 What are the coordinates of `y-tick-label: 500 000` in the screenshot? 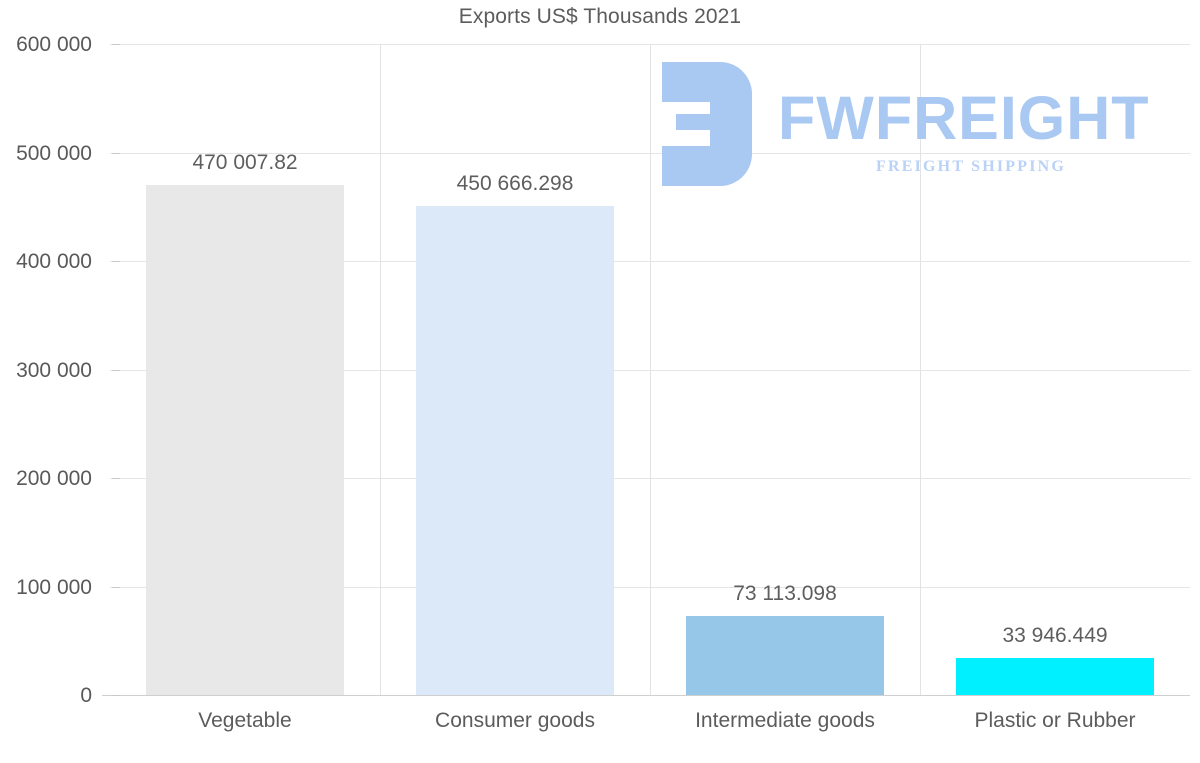 It's located at (54, 153).